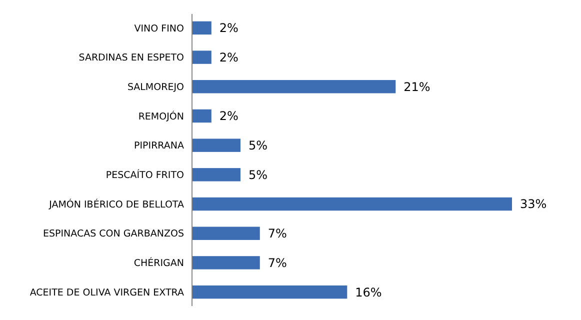 The image size is (581, 320). I want to click on y-tick-label: ACEITE DE OLIVA VIRGEN EXTRA, so click(107, 292).